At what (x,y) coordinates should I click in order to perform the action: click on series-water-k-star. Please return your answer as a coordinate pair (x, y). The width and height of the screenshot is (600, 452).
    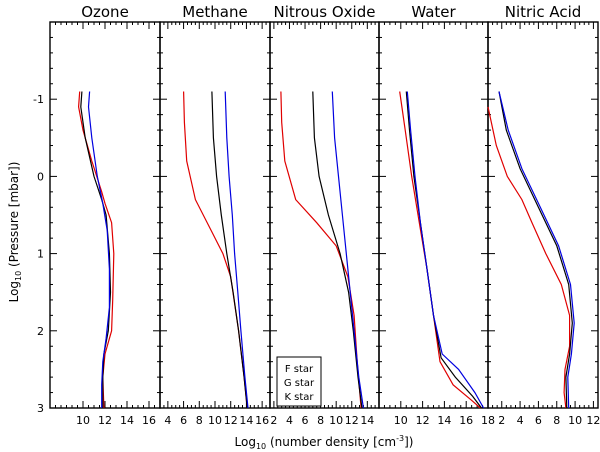
    Looking at the image, I should click on (445, 250).